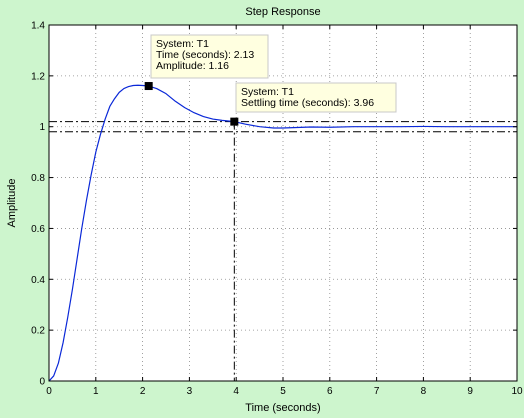 Image resolution: width=524 pixels, height=418 pixels. What do you see at coordinates (283, 127) in the screenshot?
I see `settling-bounds` at bounding box center [283, 127].